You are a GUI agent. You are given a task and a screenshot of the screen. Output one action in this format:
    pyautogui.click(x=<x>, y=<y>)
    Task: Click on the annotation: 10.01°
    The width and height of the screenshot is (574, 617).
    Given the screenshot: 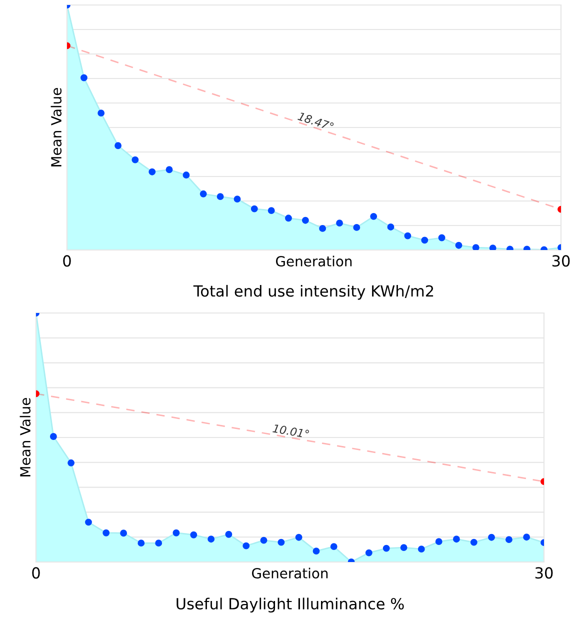 What is the action you would take?
    pyautogui.click(x=291, y=431)
    